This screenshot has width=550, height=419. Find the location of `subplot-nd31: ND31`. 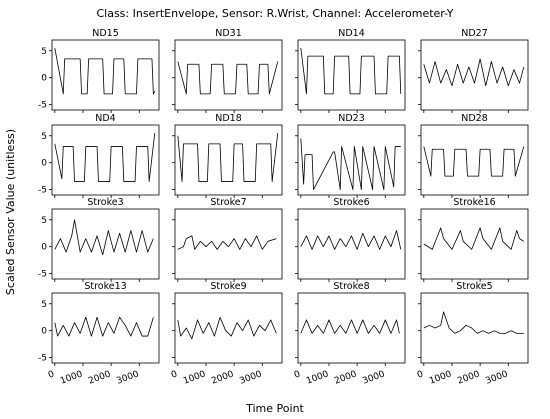

subplot-nd31: ND31 is located at coordinates (227, 70).